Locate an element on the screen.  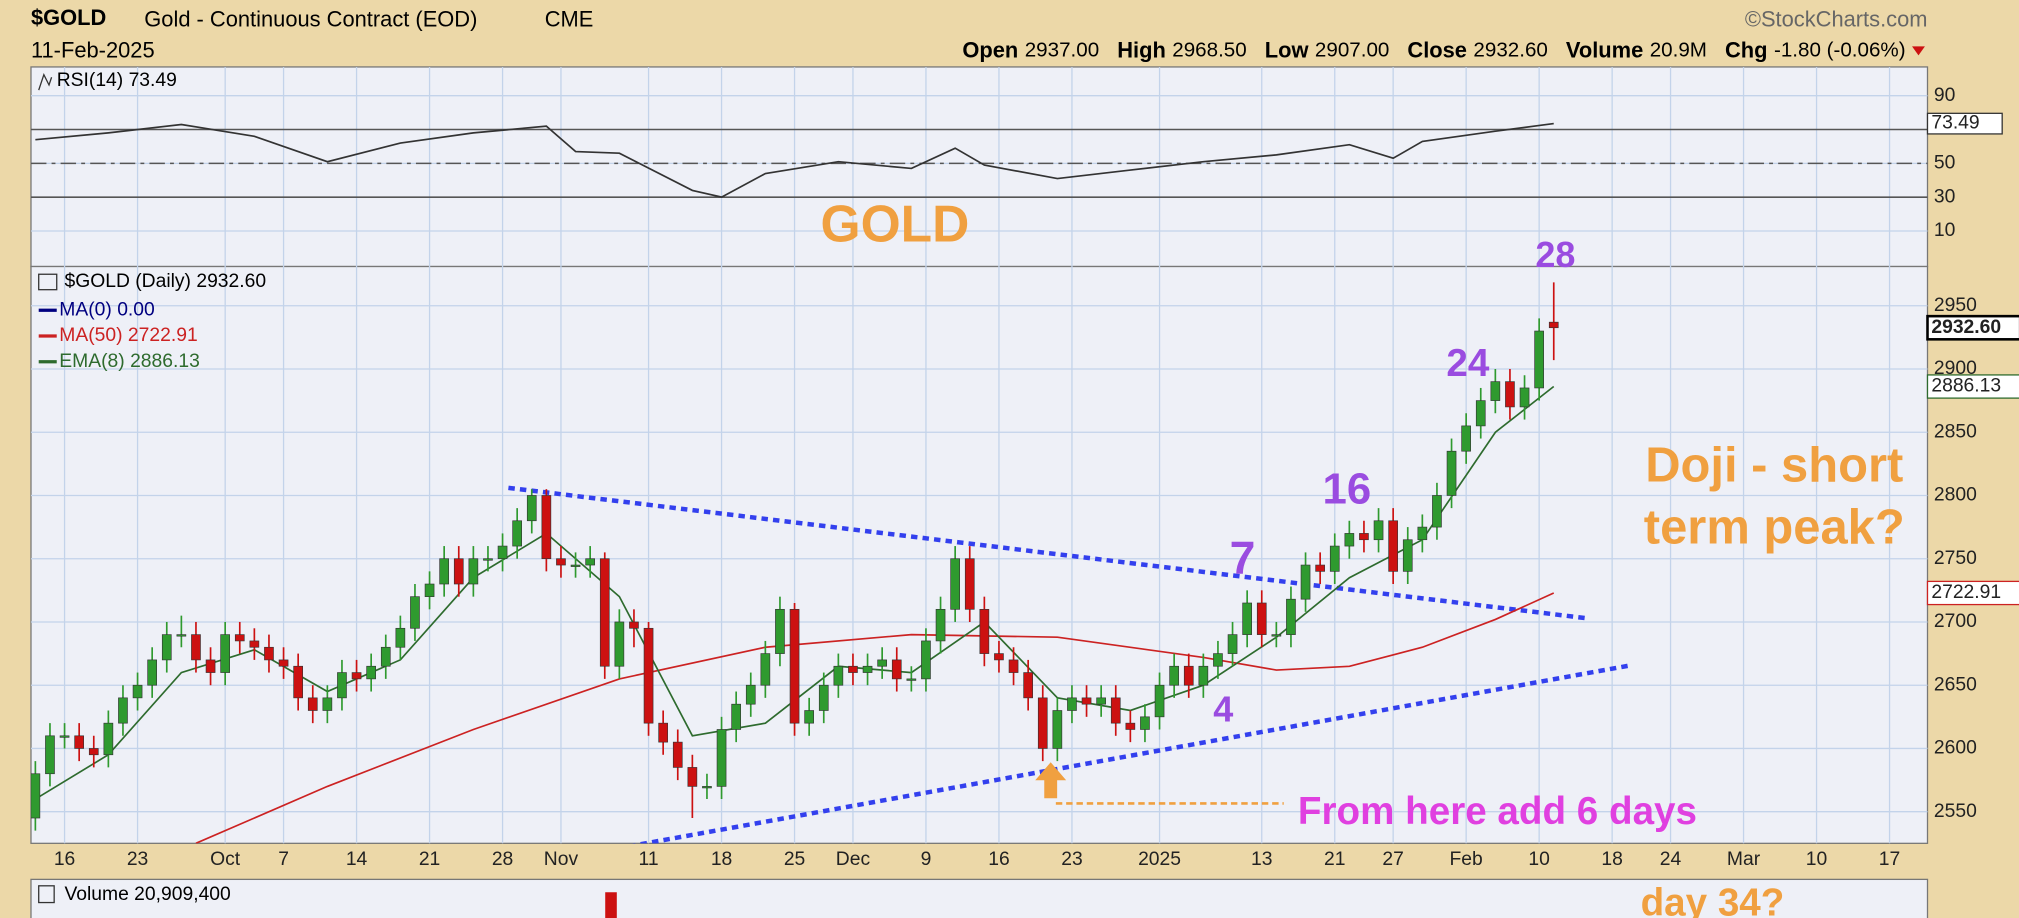
x-tick-label: 17 is located at coordinates (1889, 859).